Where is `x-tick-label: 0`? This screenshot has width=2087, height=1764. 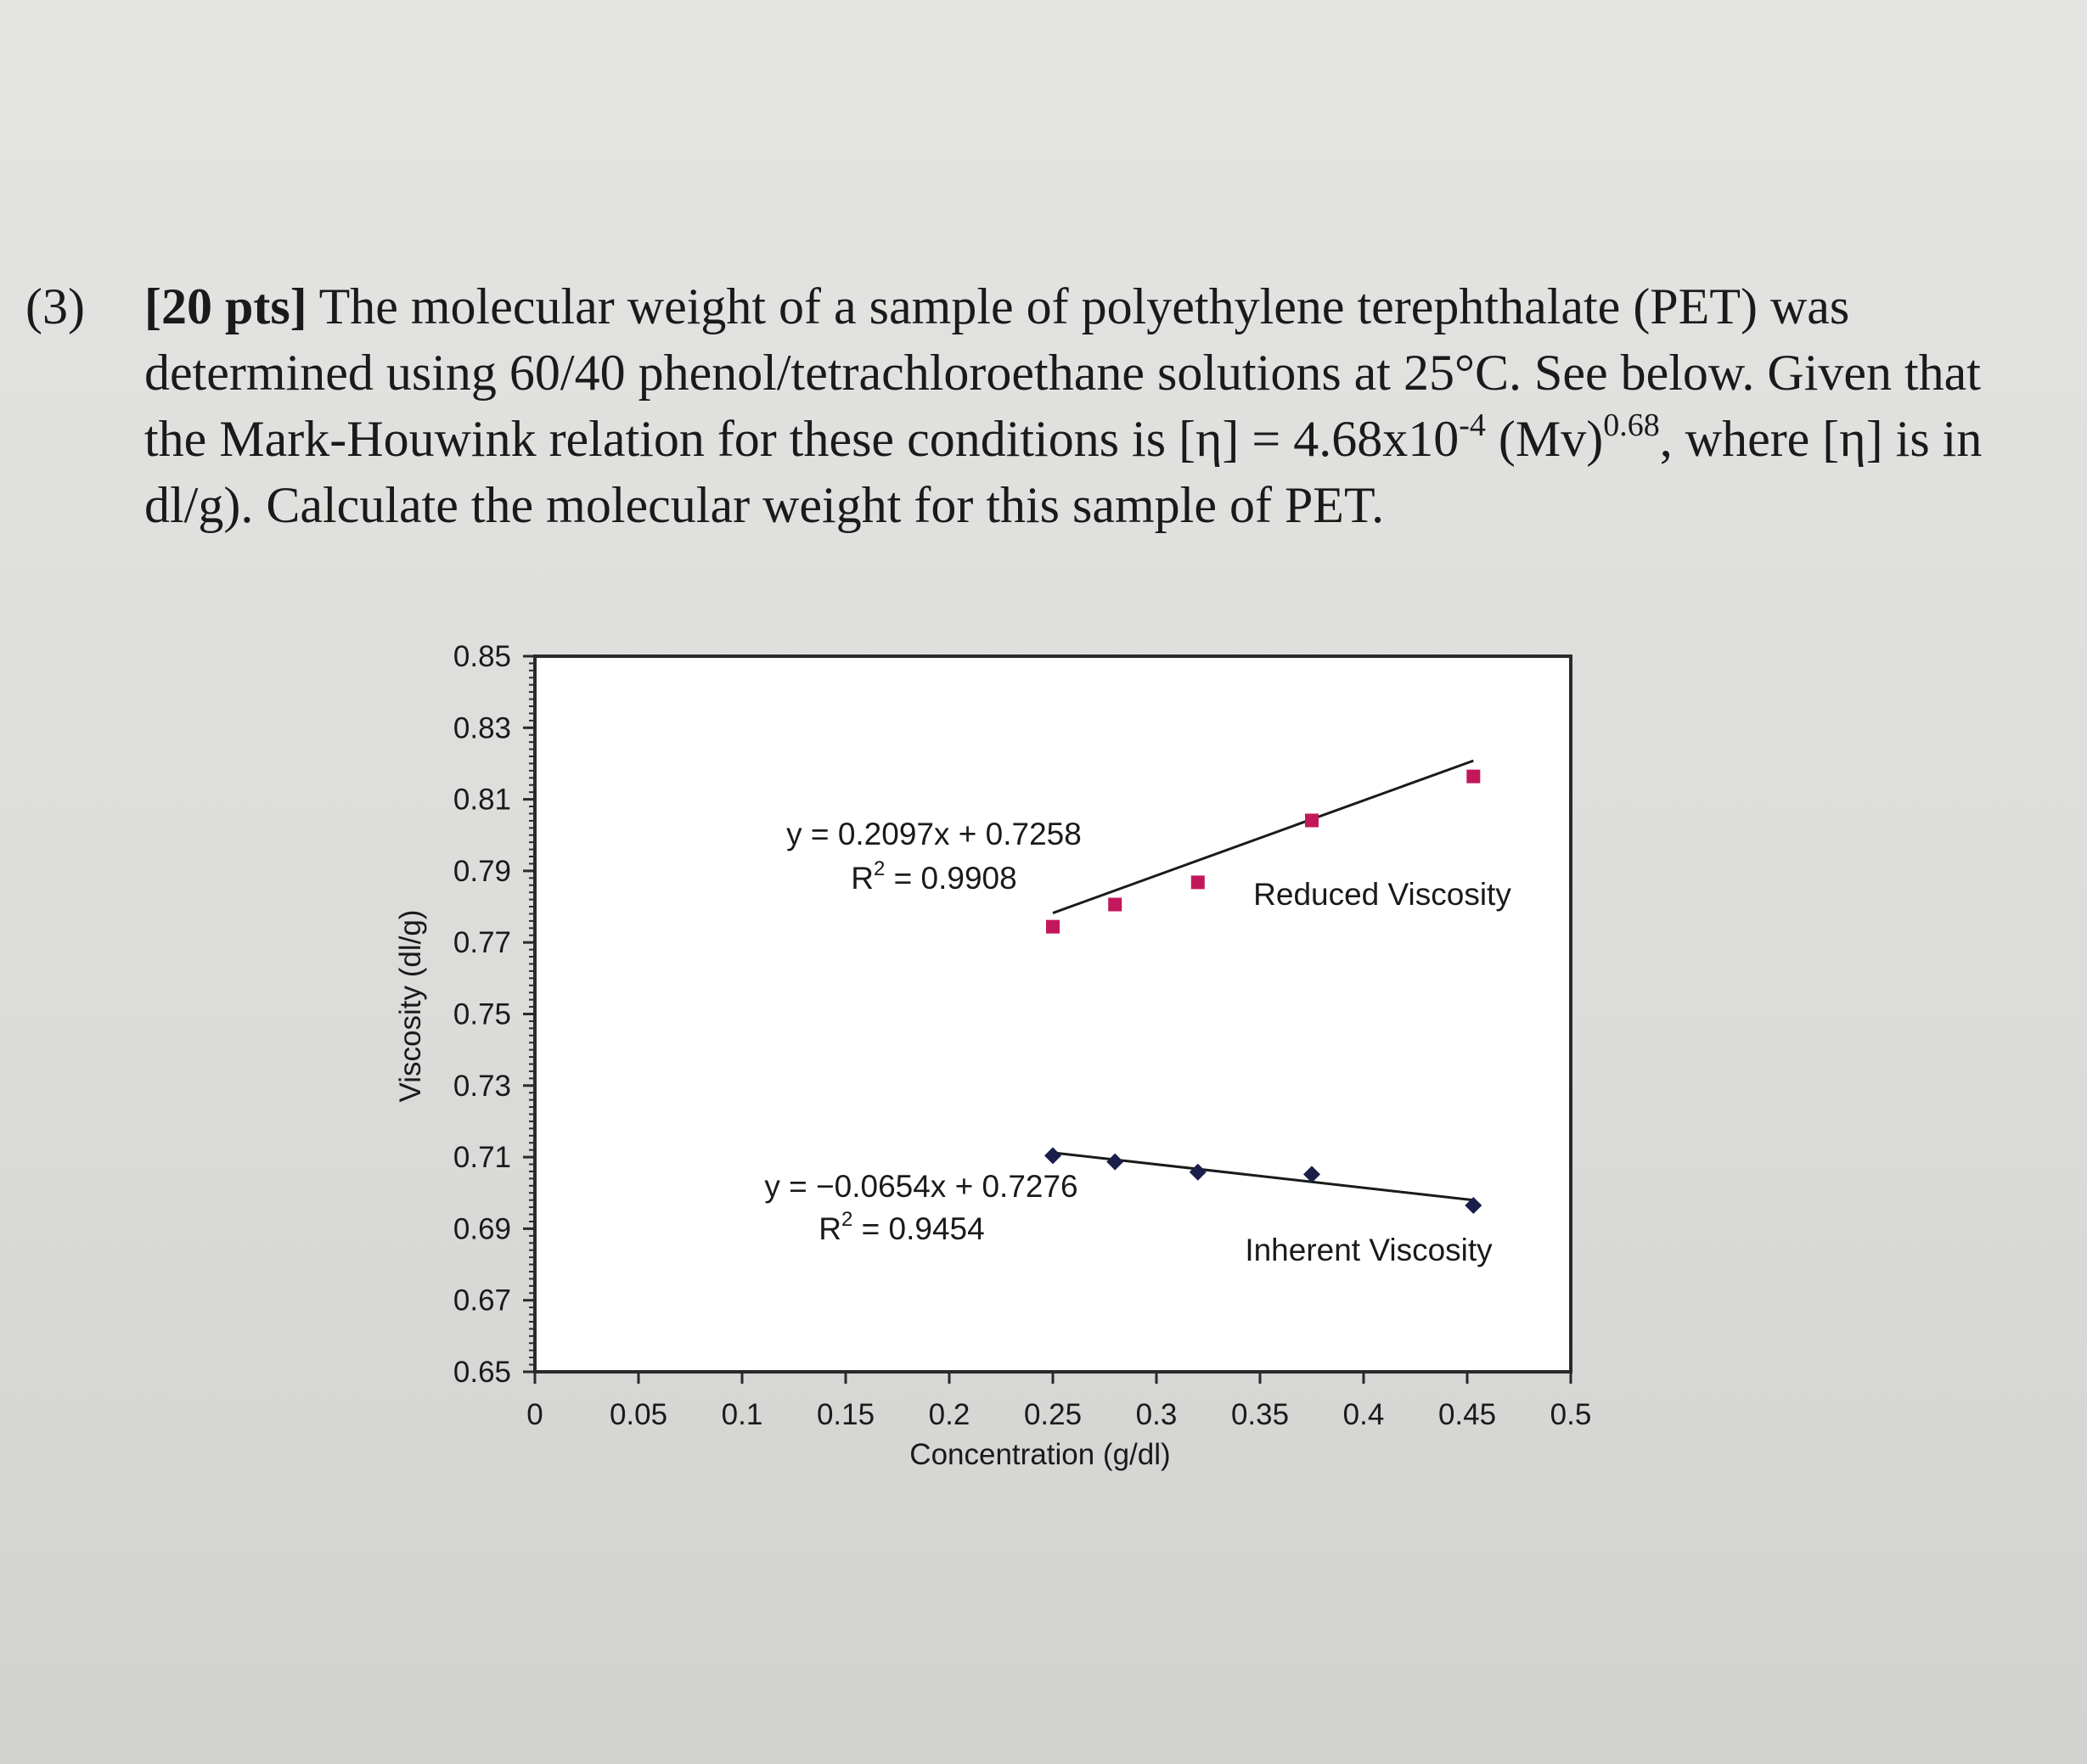 x-tick-label: 0 is located at coordinates (534, 1414).